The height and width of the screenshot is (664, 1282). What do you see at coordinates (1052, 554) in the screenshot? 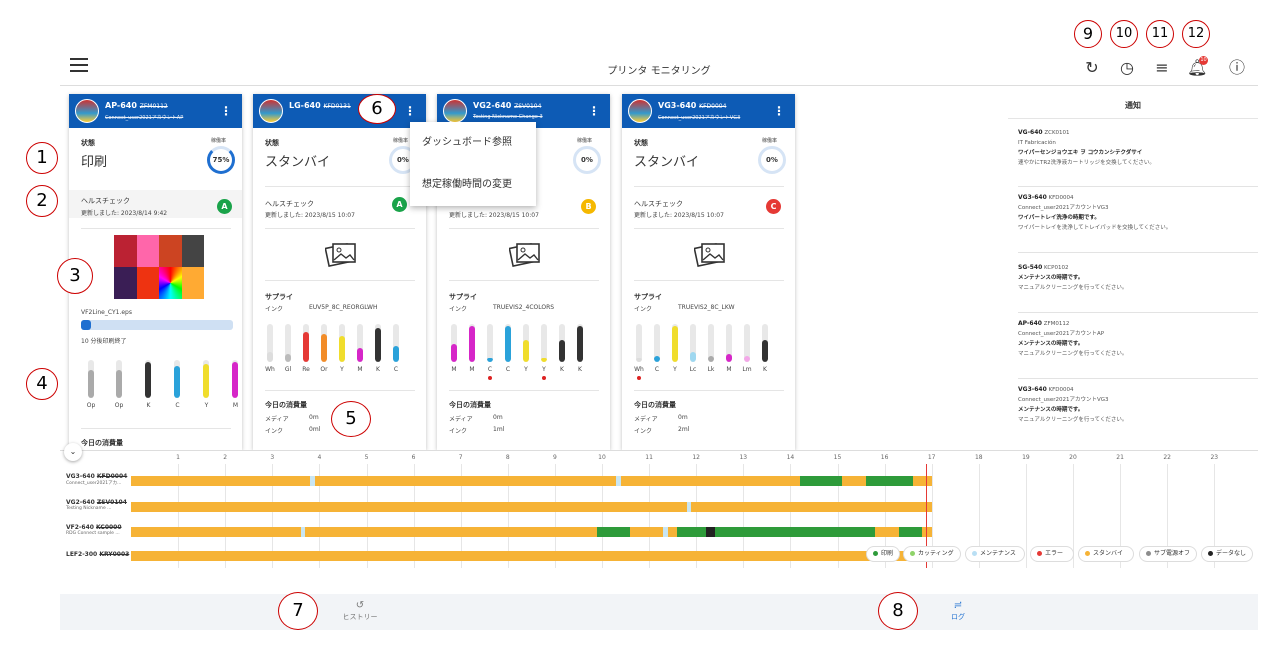
I see `legend-chip: エラー` at bounding box center [1052, 554].